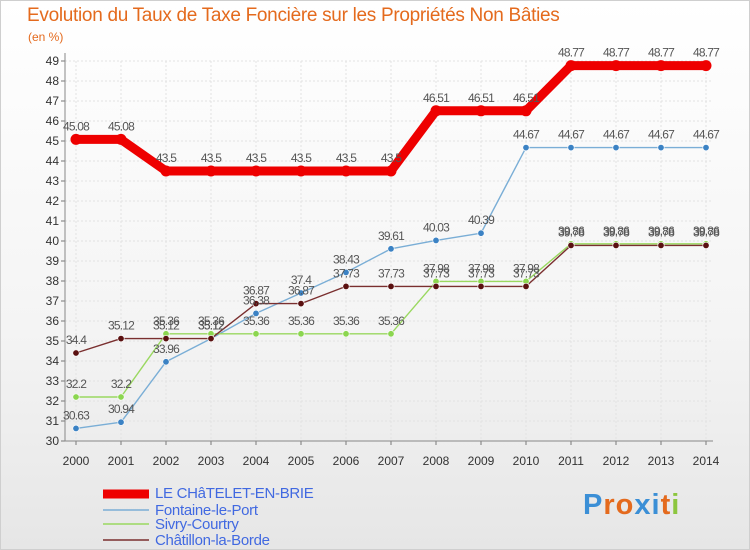  I want to click on series-1-point-2008, so click(436, 240).